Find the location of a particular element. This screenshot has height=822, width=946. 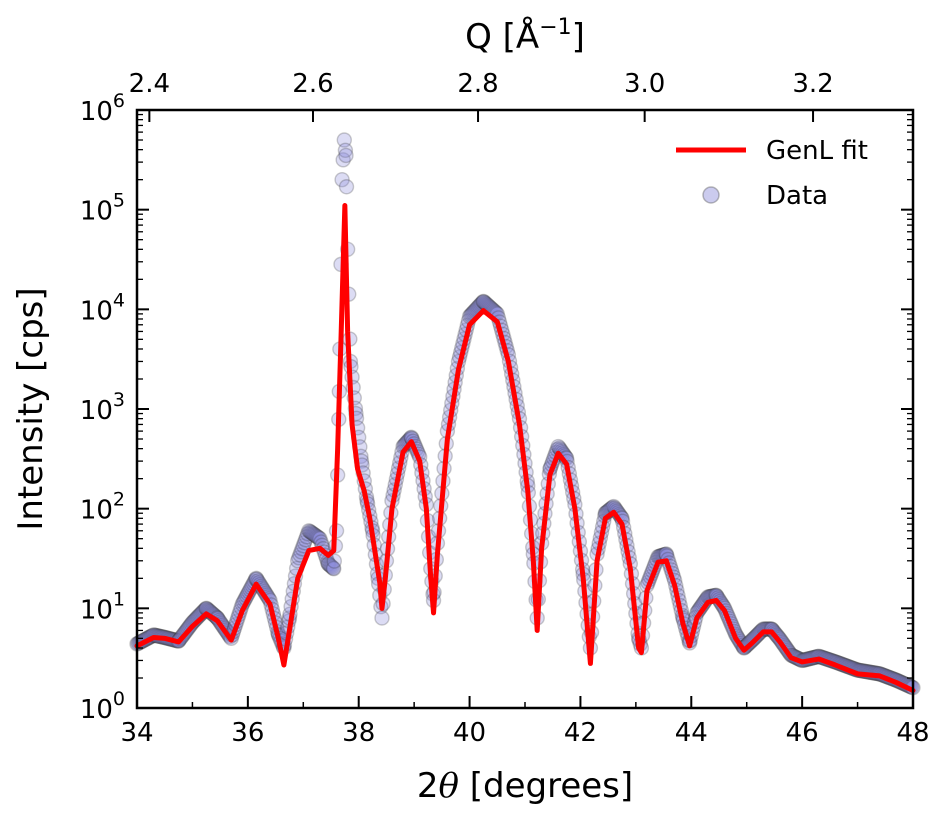

y-tick-label: 10³ is located at coordinates (102, 407).